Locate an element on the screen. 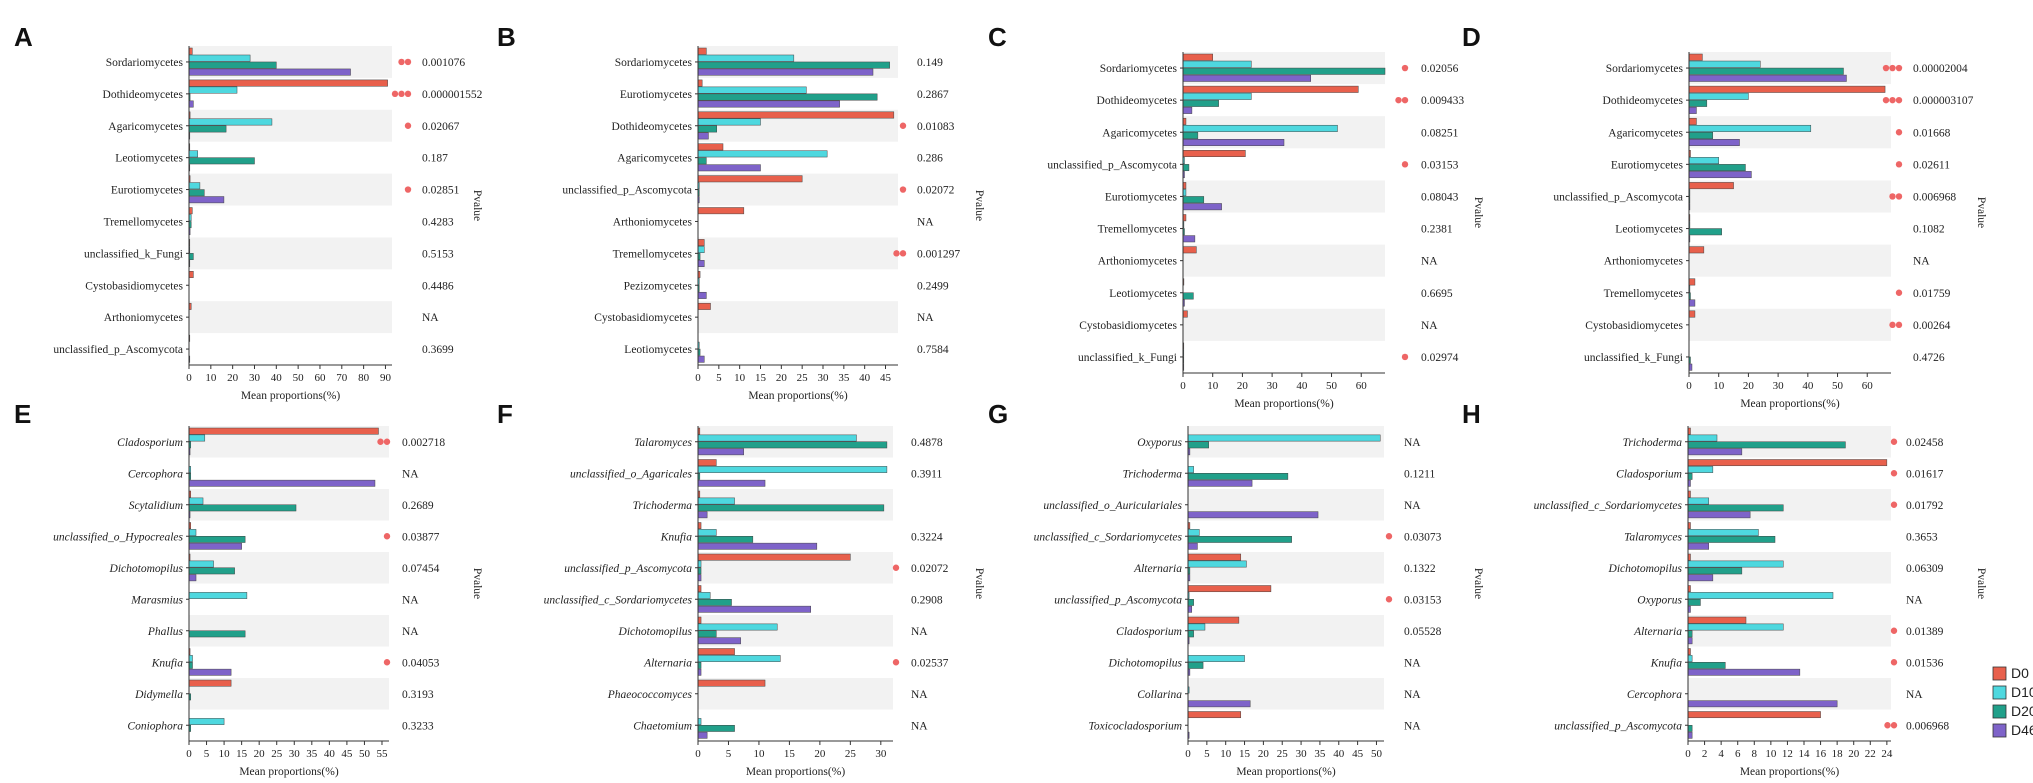 The height and width of the screenshot is (783, 2033). category-label: unclassified_c_Sordariomycetes is located at coordinates (1108, 537).